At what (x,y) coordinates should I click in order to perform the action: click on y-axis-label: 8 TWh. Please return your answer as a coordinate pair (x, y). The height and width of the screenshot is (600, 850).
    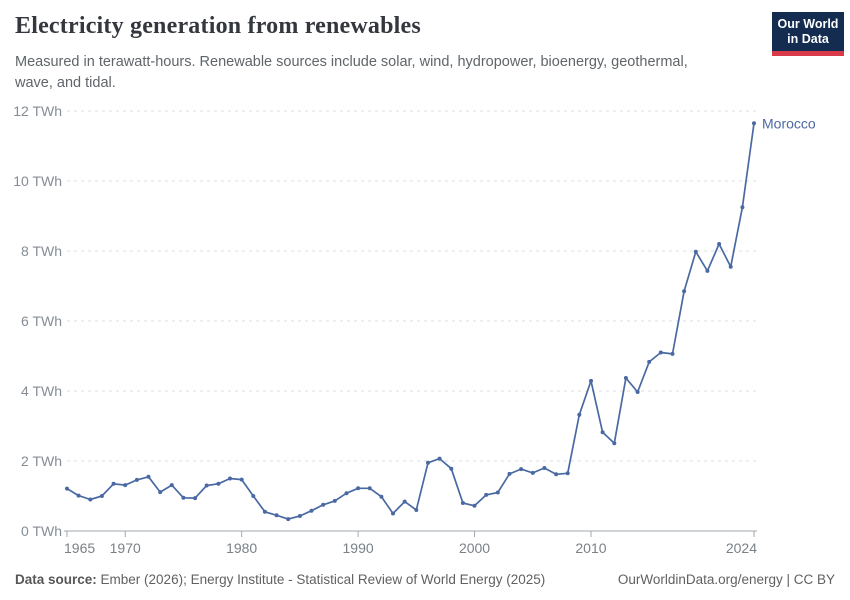
    Looking at the image, I should click on (41, 251).